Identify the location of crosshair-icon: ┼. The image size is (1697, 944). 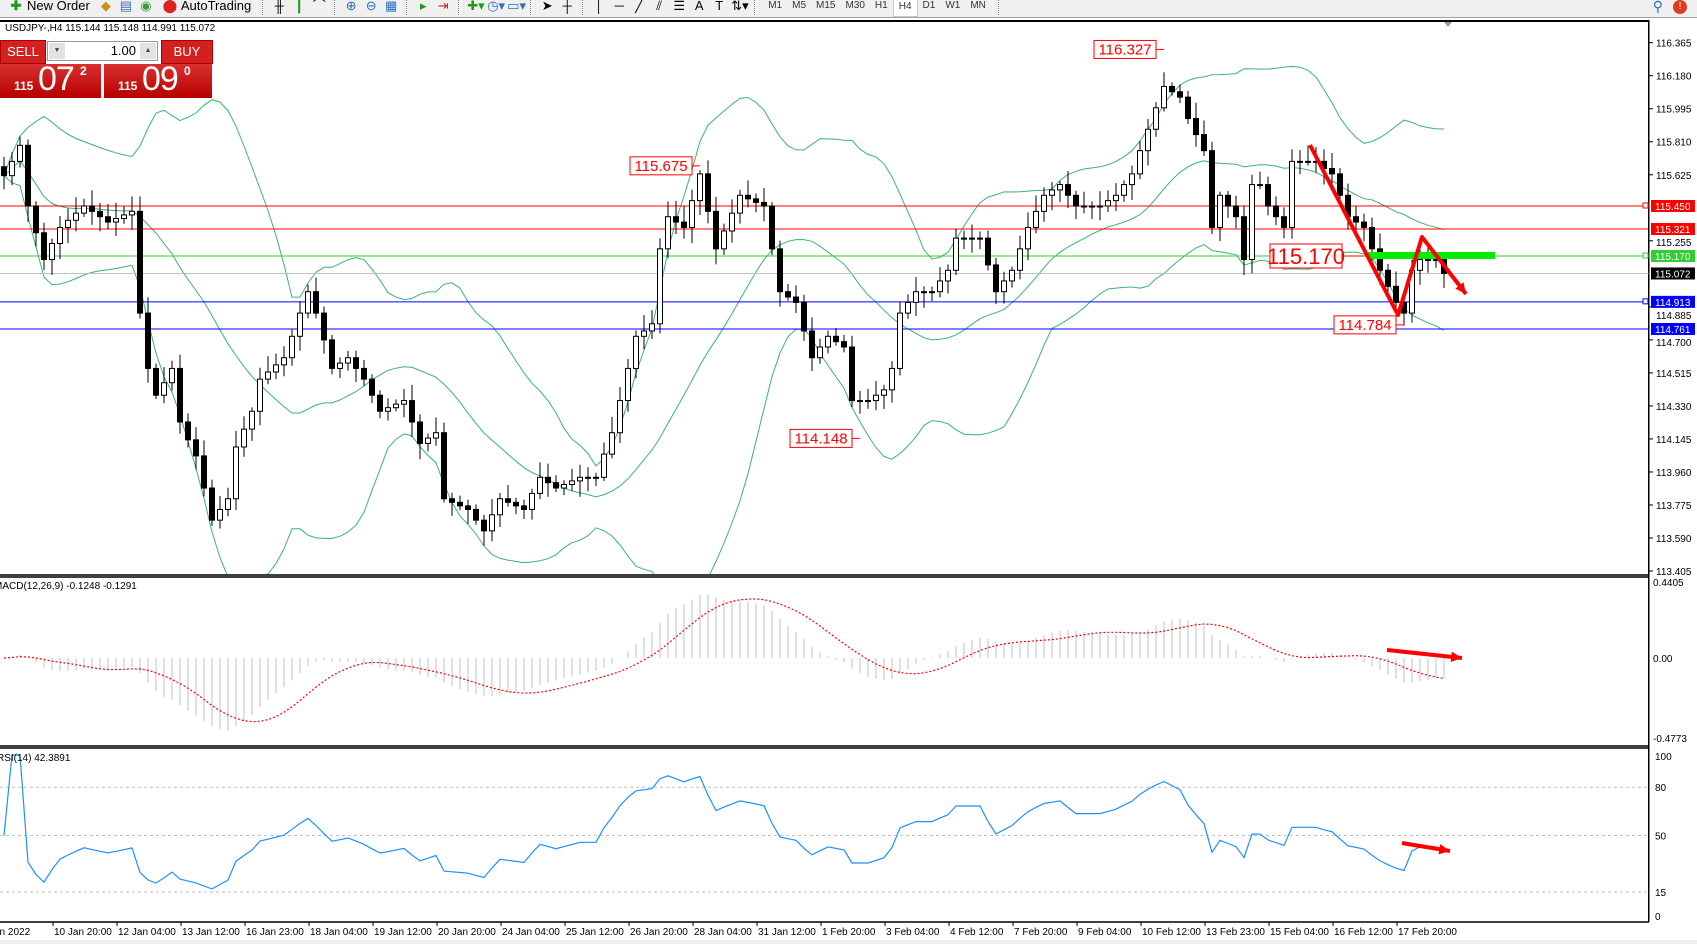
(567, 6).